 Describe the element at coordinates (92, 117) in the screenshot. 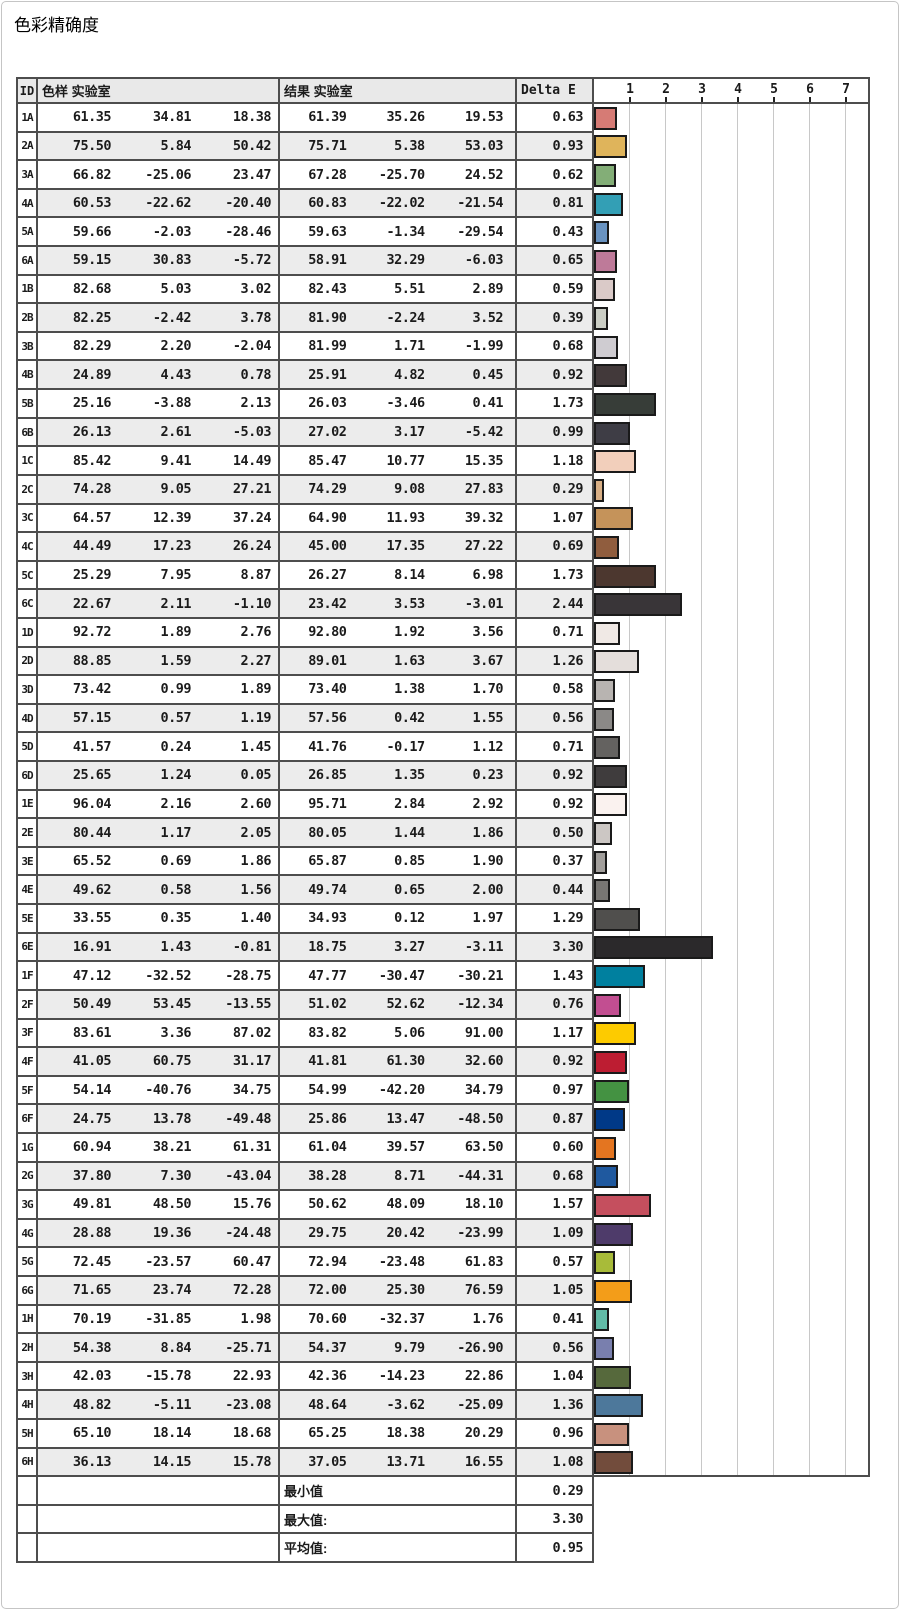

I see `sample-lab-value: 61.35` at that location.